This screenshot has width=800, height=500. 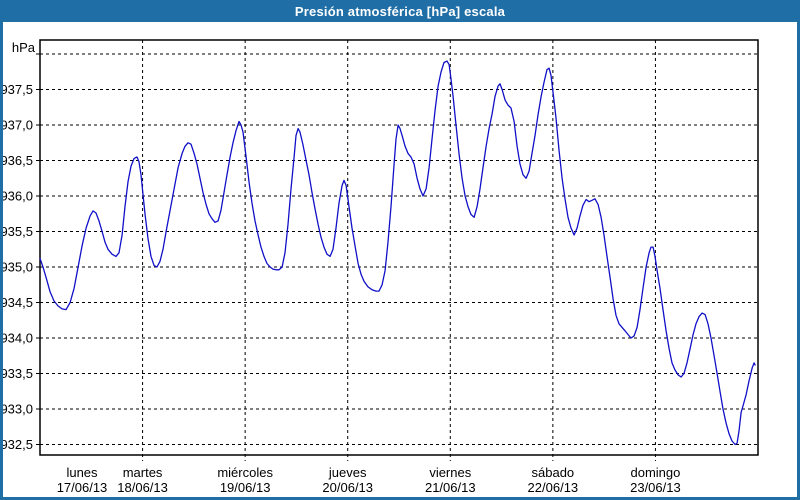 I want to click on x-date-label: 20/06/13, so click(x=347, y=487).